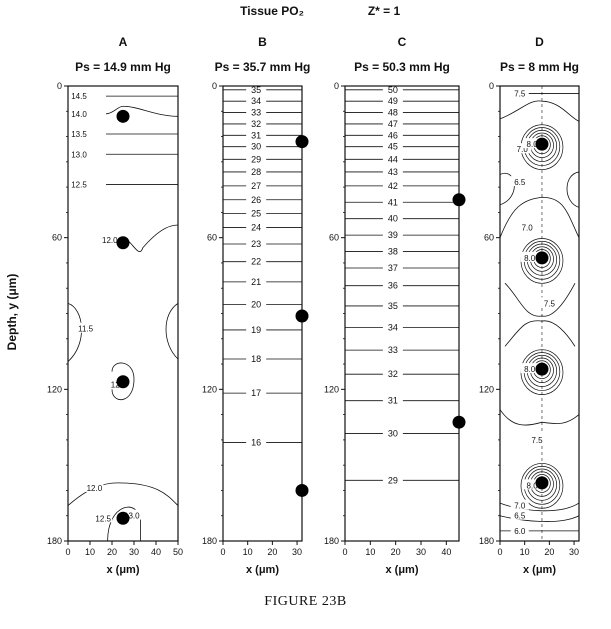 The image size is (611, 629). Describe the element at coordinates (393, 124) in the screenshot. I see `contour-label: 47` at that location.